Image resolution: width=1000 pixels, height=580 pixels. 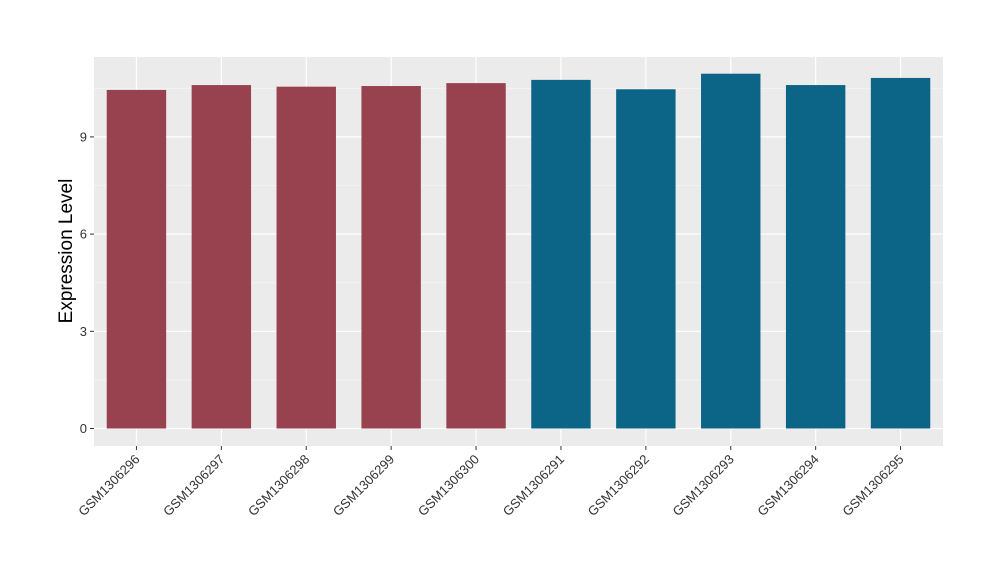 What do you see at coordinates (83, 428) in the screenshot?
I see `y-tick-label: 0` at bounding box center [83, 428].